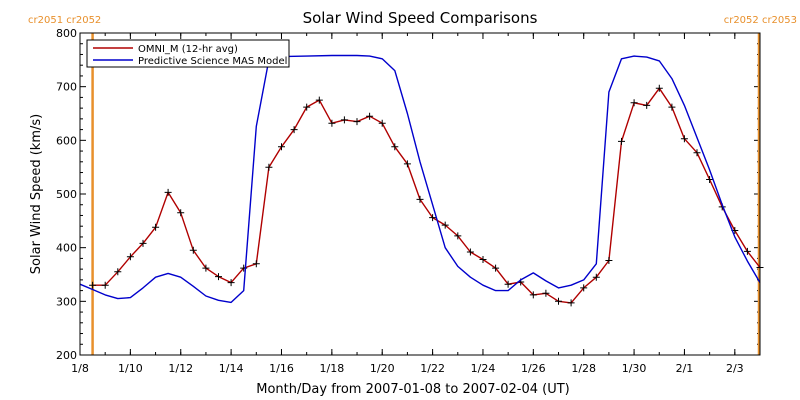 This screenshot has width=800, height=400. I want to click on x-tick-label: 1/20, so click(382, 368).